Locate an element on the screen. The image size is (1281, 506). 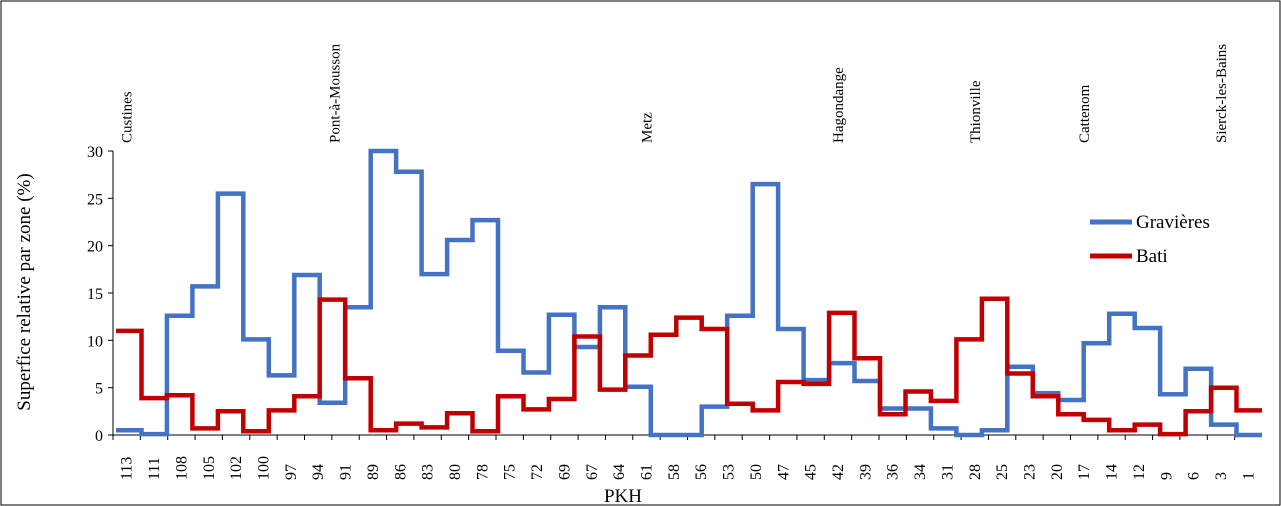
x-tick-label: 94 is located at coordinates (318, 472).